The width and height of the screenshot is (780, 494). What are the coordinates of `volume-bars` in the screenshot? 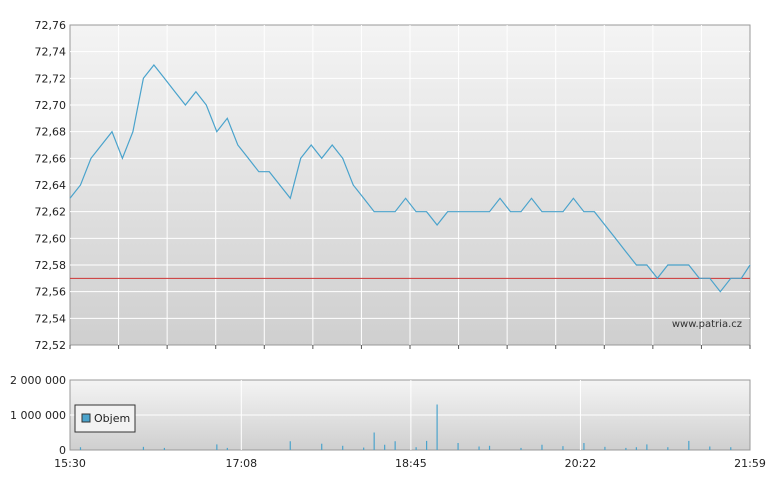 It's located at (405, 427).